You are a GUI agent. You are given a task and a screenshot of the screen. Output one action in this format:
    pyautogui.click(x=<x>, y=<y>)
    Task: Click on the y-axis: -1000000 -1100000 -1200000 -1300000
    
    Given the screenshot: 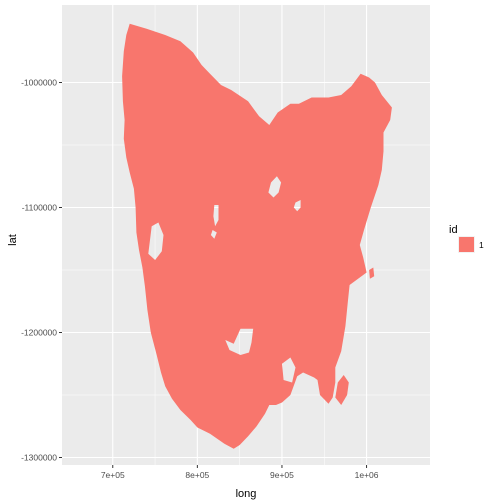 What is the action you would take?
    pyautogui.click(x=41, y=270)
    